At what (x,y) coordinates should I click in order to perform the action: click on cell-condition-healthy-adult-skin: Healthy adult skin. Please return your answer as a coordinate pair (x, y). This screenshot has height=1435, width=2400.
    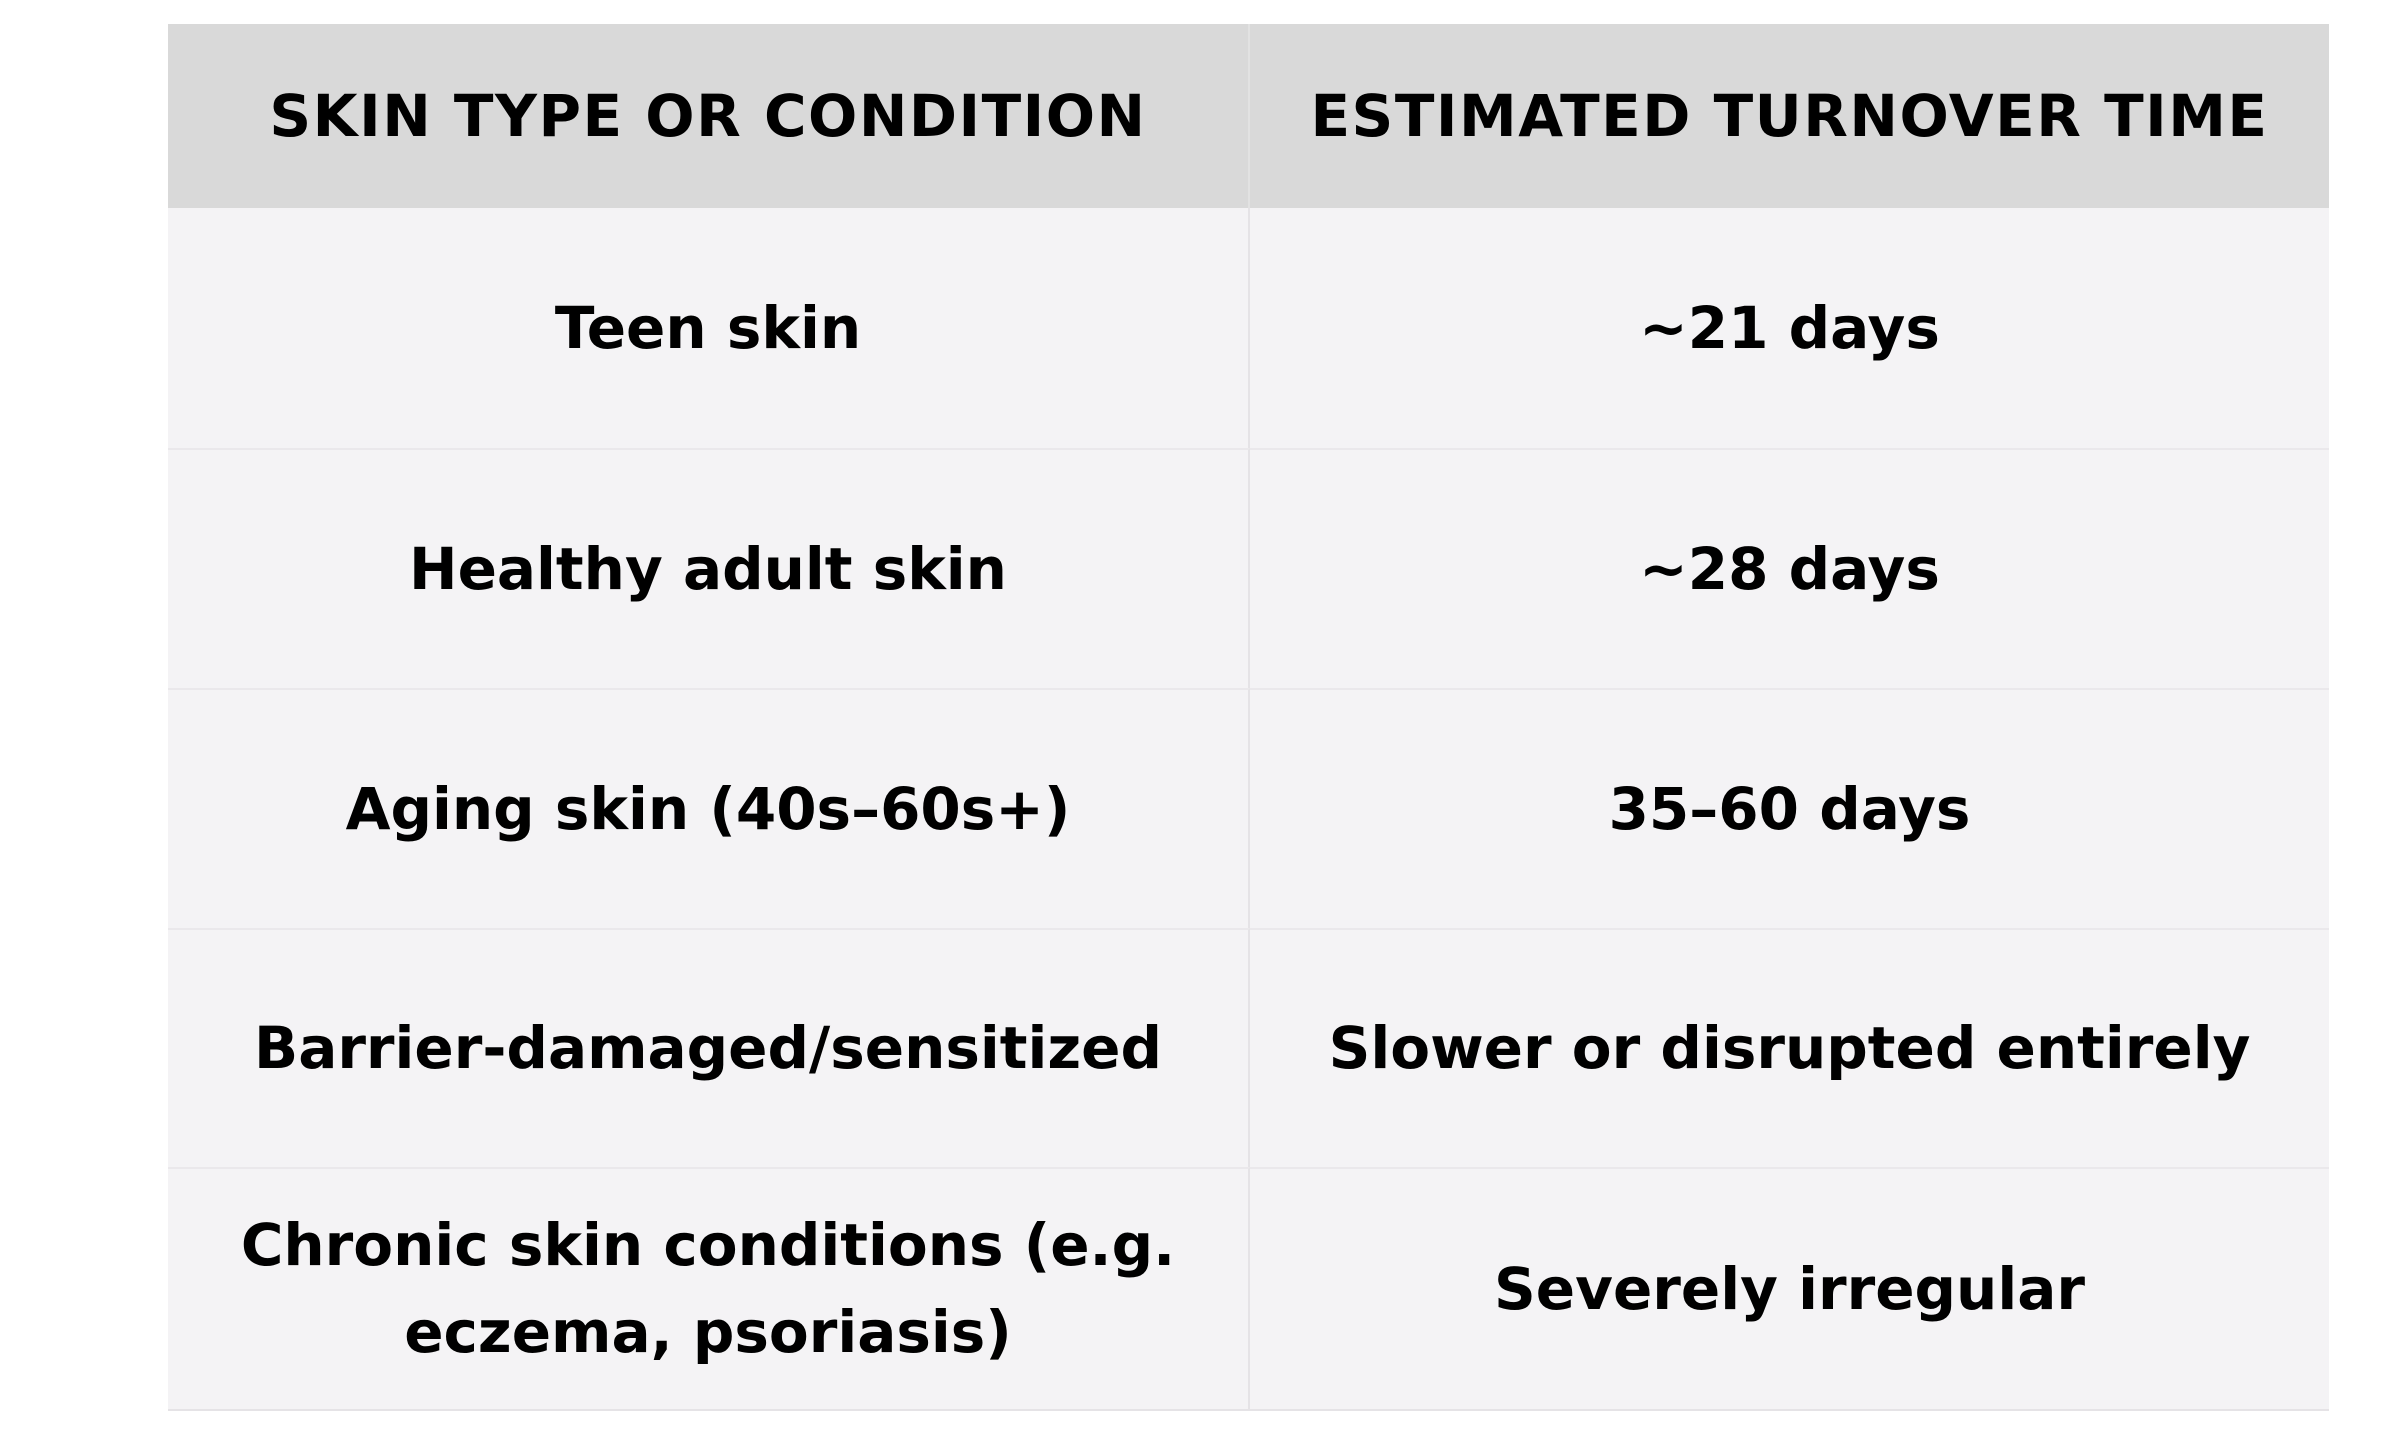
    Looking at the image, I should click on (709, 568).